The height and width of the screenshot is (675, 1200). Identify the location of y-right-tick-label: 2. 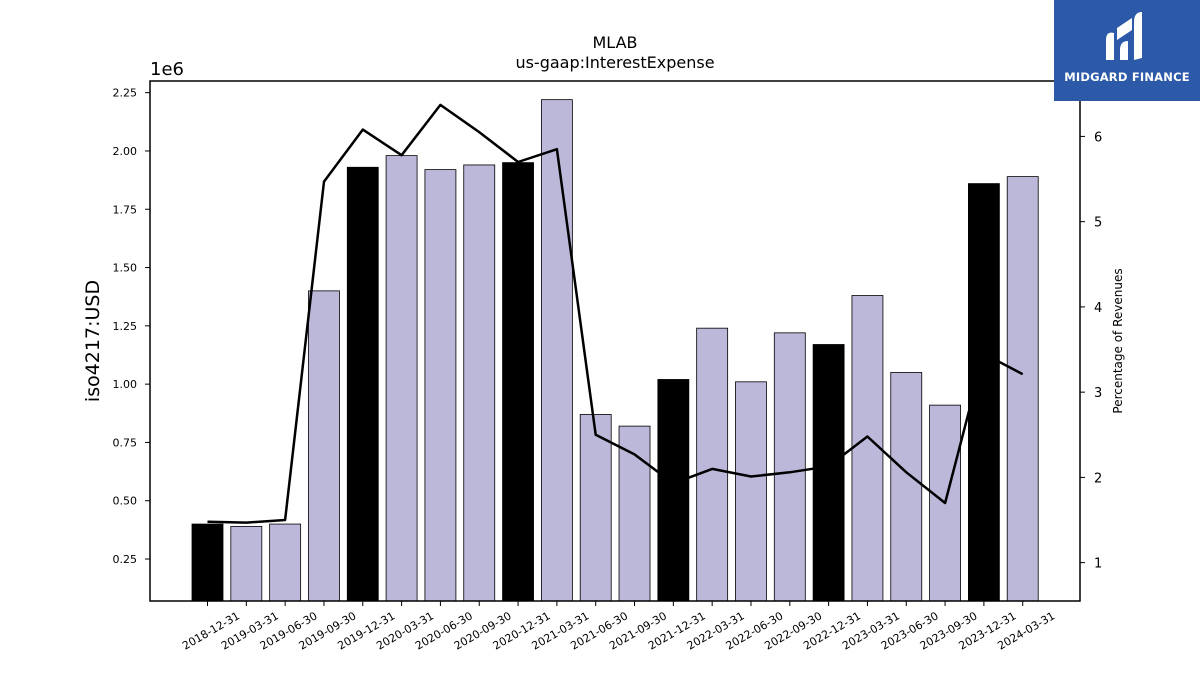
(1098, 478).